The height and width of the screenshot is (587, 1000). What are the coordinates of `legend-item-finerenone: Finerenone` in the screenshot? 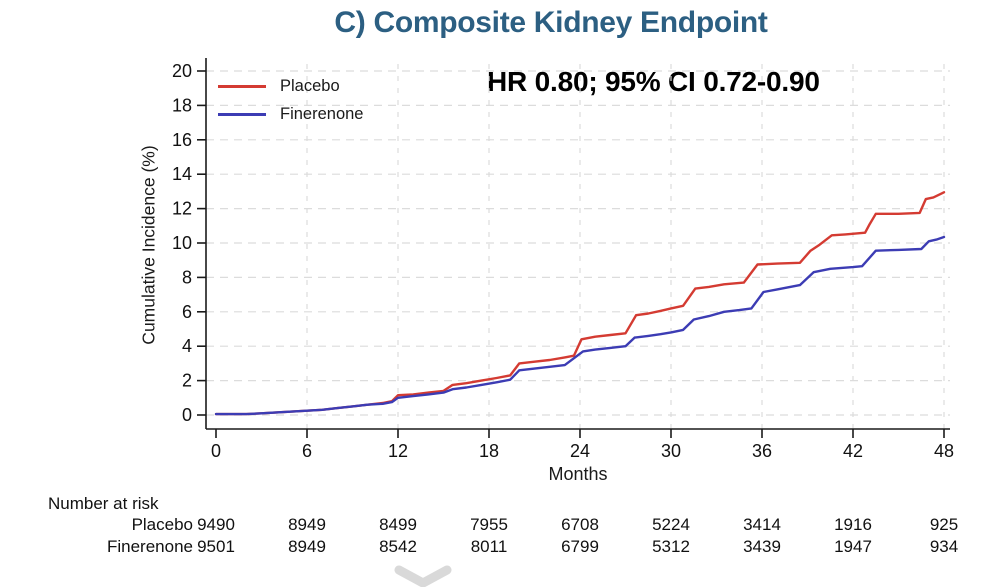 It's located at (290, 114).